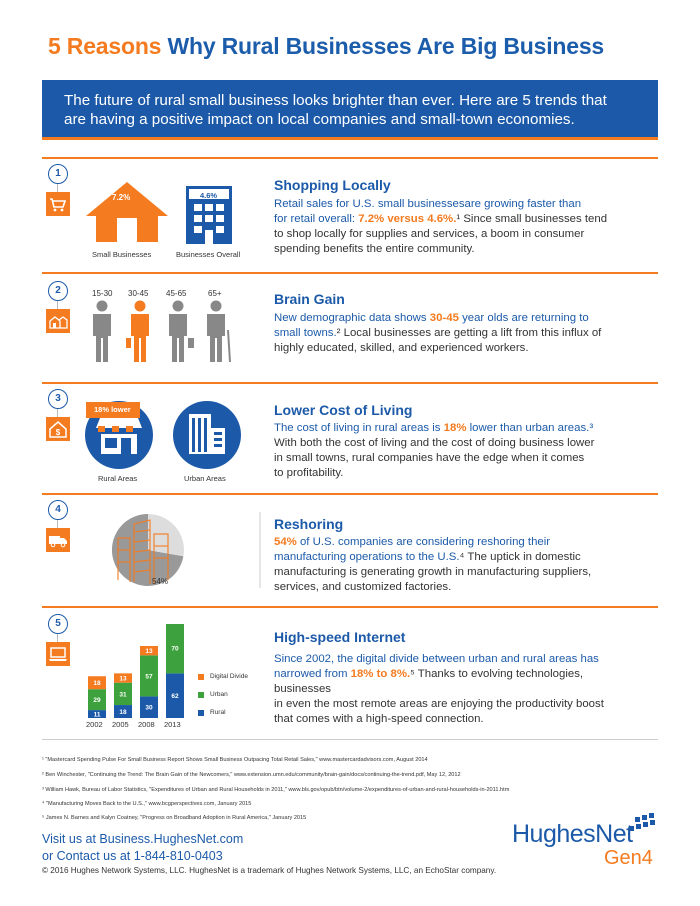 The width and height of the screenshot is (700, 906). Describe the element at coordinates (572, 834) in the screenshot. I see `hughesnet-logo: HughesNet` at that location.